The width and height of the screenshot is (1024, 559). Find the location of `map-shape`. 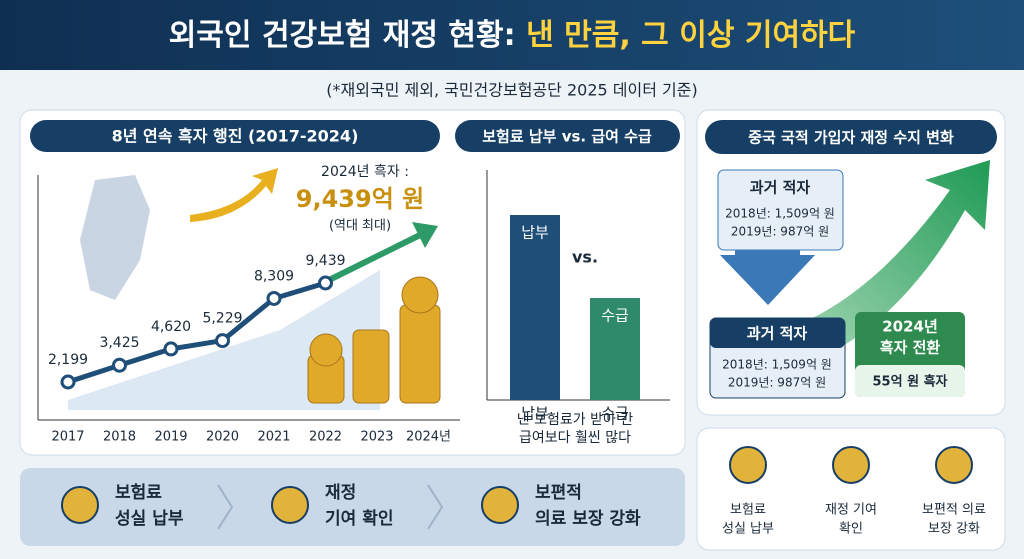

map-shape is located at coordinates (115, 237).